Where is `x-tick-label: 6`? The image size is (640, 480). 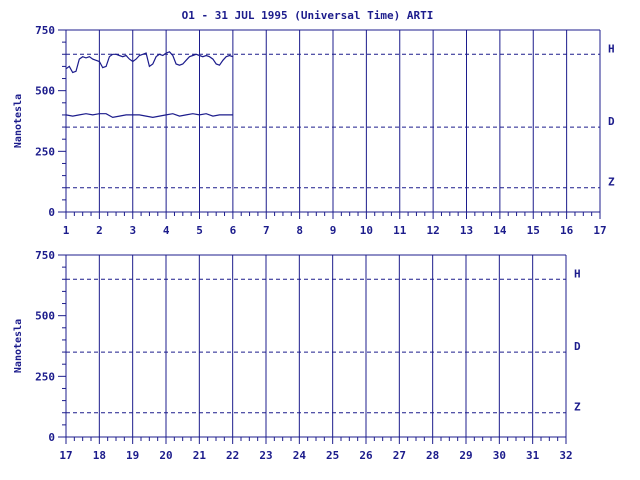 x-tick-label: 6 is located at coordinates (233, 230).